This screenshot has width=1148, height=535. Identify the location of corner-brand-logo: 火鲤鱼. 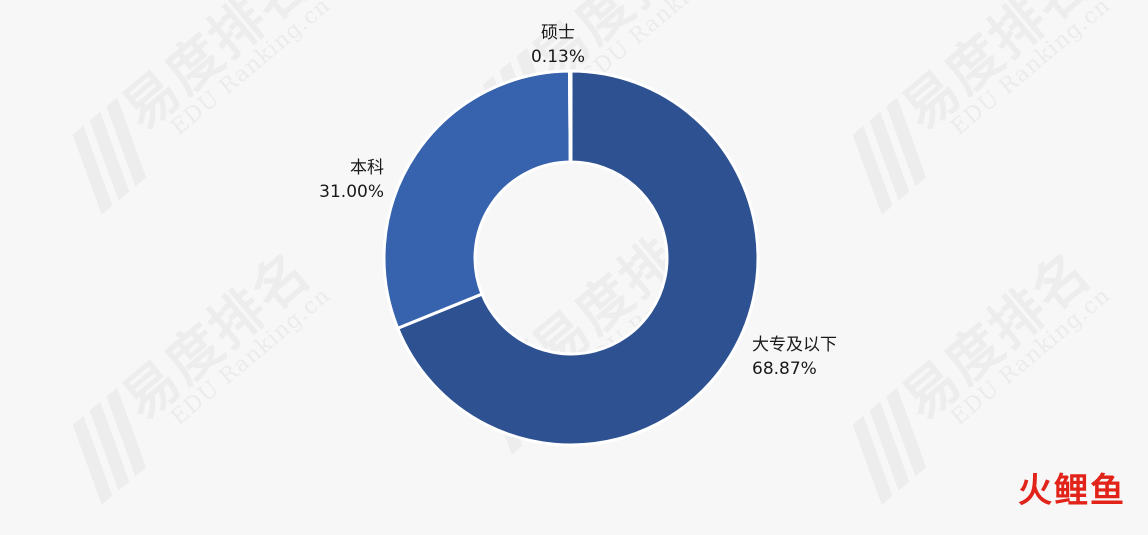
(1072, 491).